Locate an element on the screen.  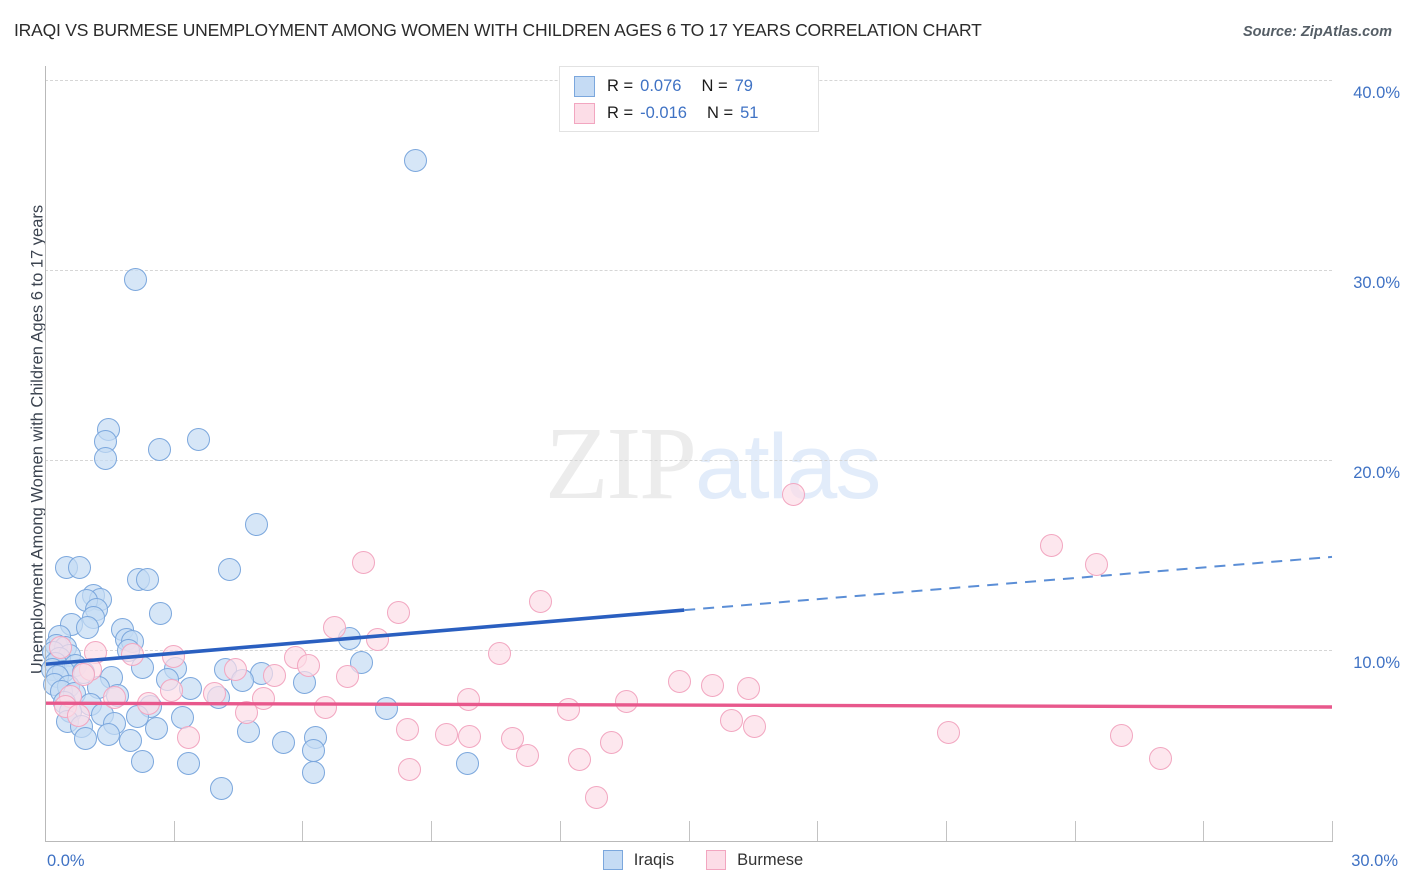
legend-row-burmese: R = -0.016 N = 51 is located at coordinates (666, 113).